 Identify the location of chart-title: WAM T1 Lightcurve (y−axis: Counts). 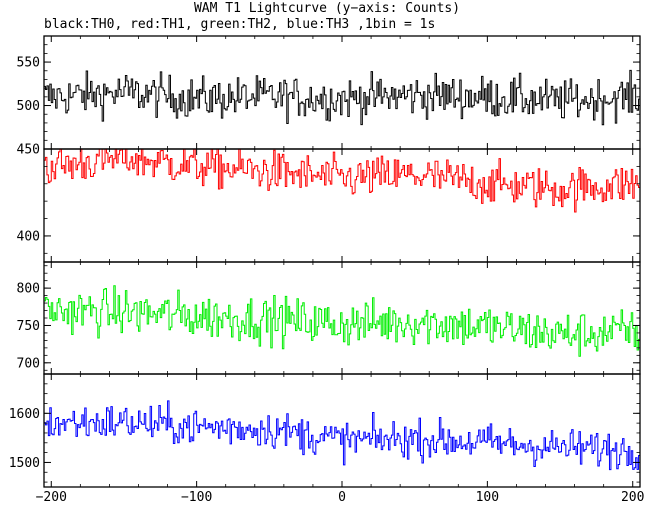
(327, 8).